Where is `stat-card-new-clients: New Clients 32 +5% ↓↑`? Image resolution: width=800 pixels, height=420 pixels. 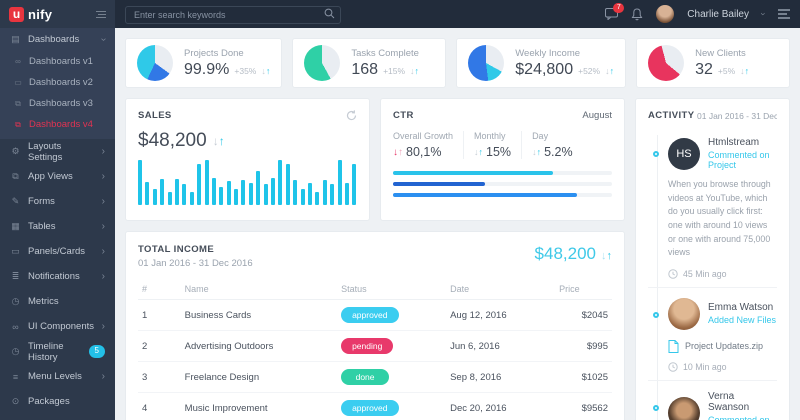 stat-card-new-clients: New Clients 32 +5% ↓↑ is located at coordinates (713, 63).